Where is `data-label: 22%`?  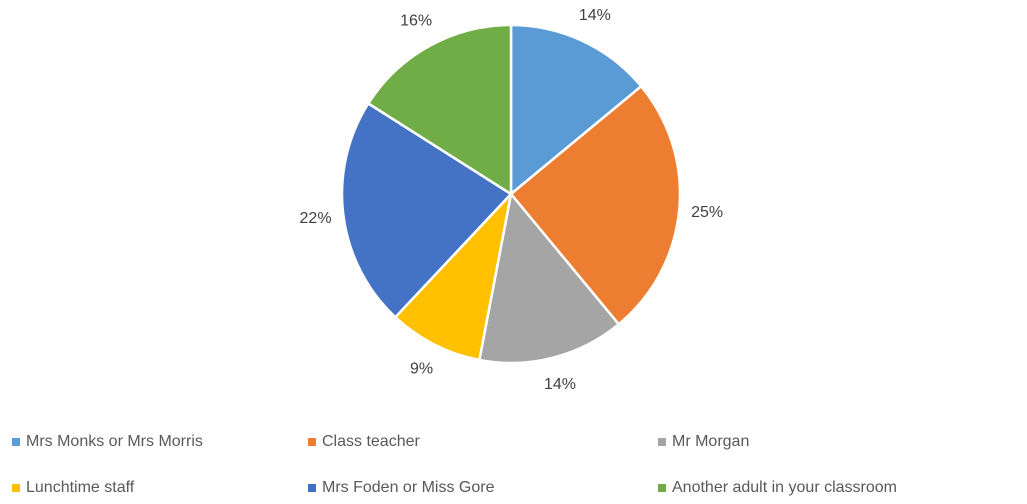
data-label: 22% is located at coordinates (316, 218).